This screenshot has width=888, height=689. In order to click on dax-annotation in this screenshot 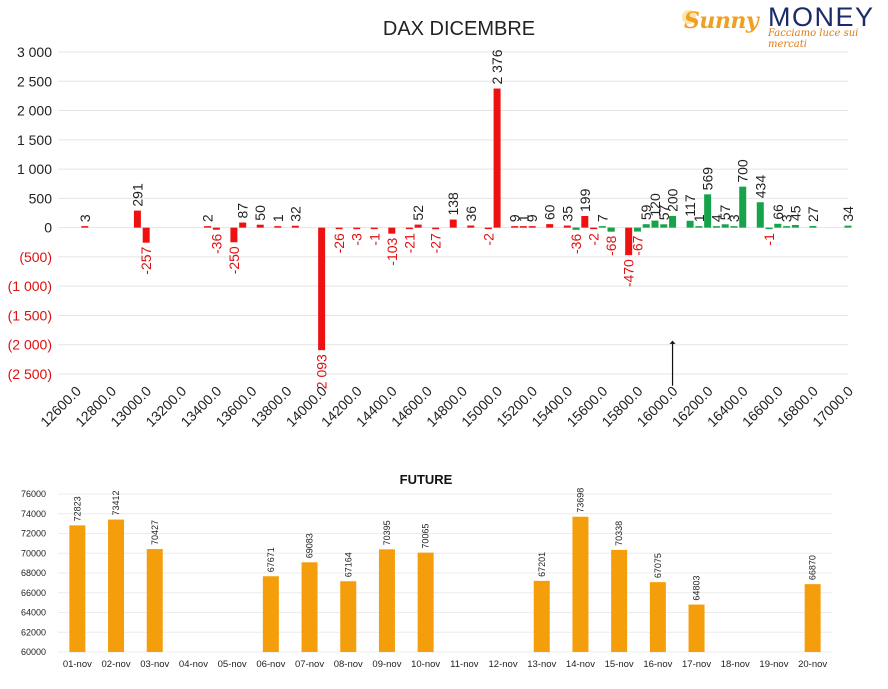, I will do `click(672, 363)`.